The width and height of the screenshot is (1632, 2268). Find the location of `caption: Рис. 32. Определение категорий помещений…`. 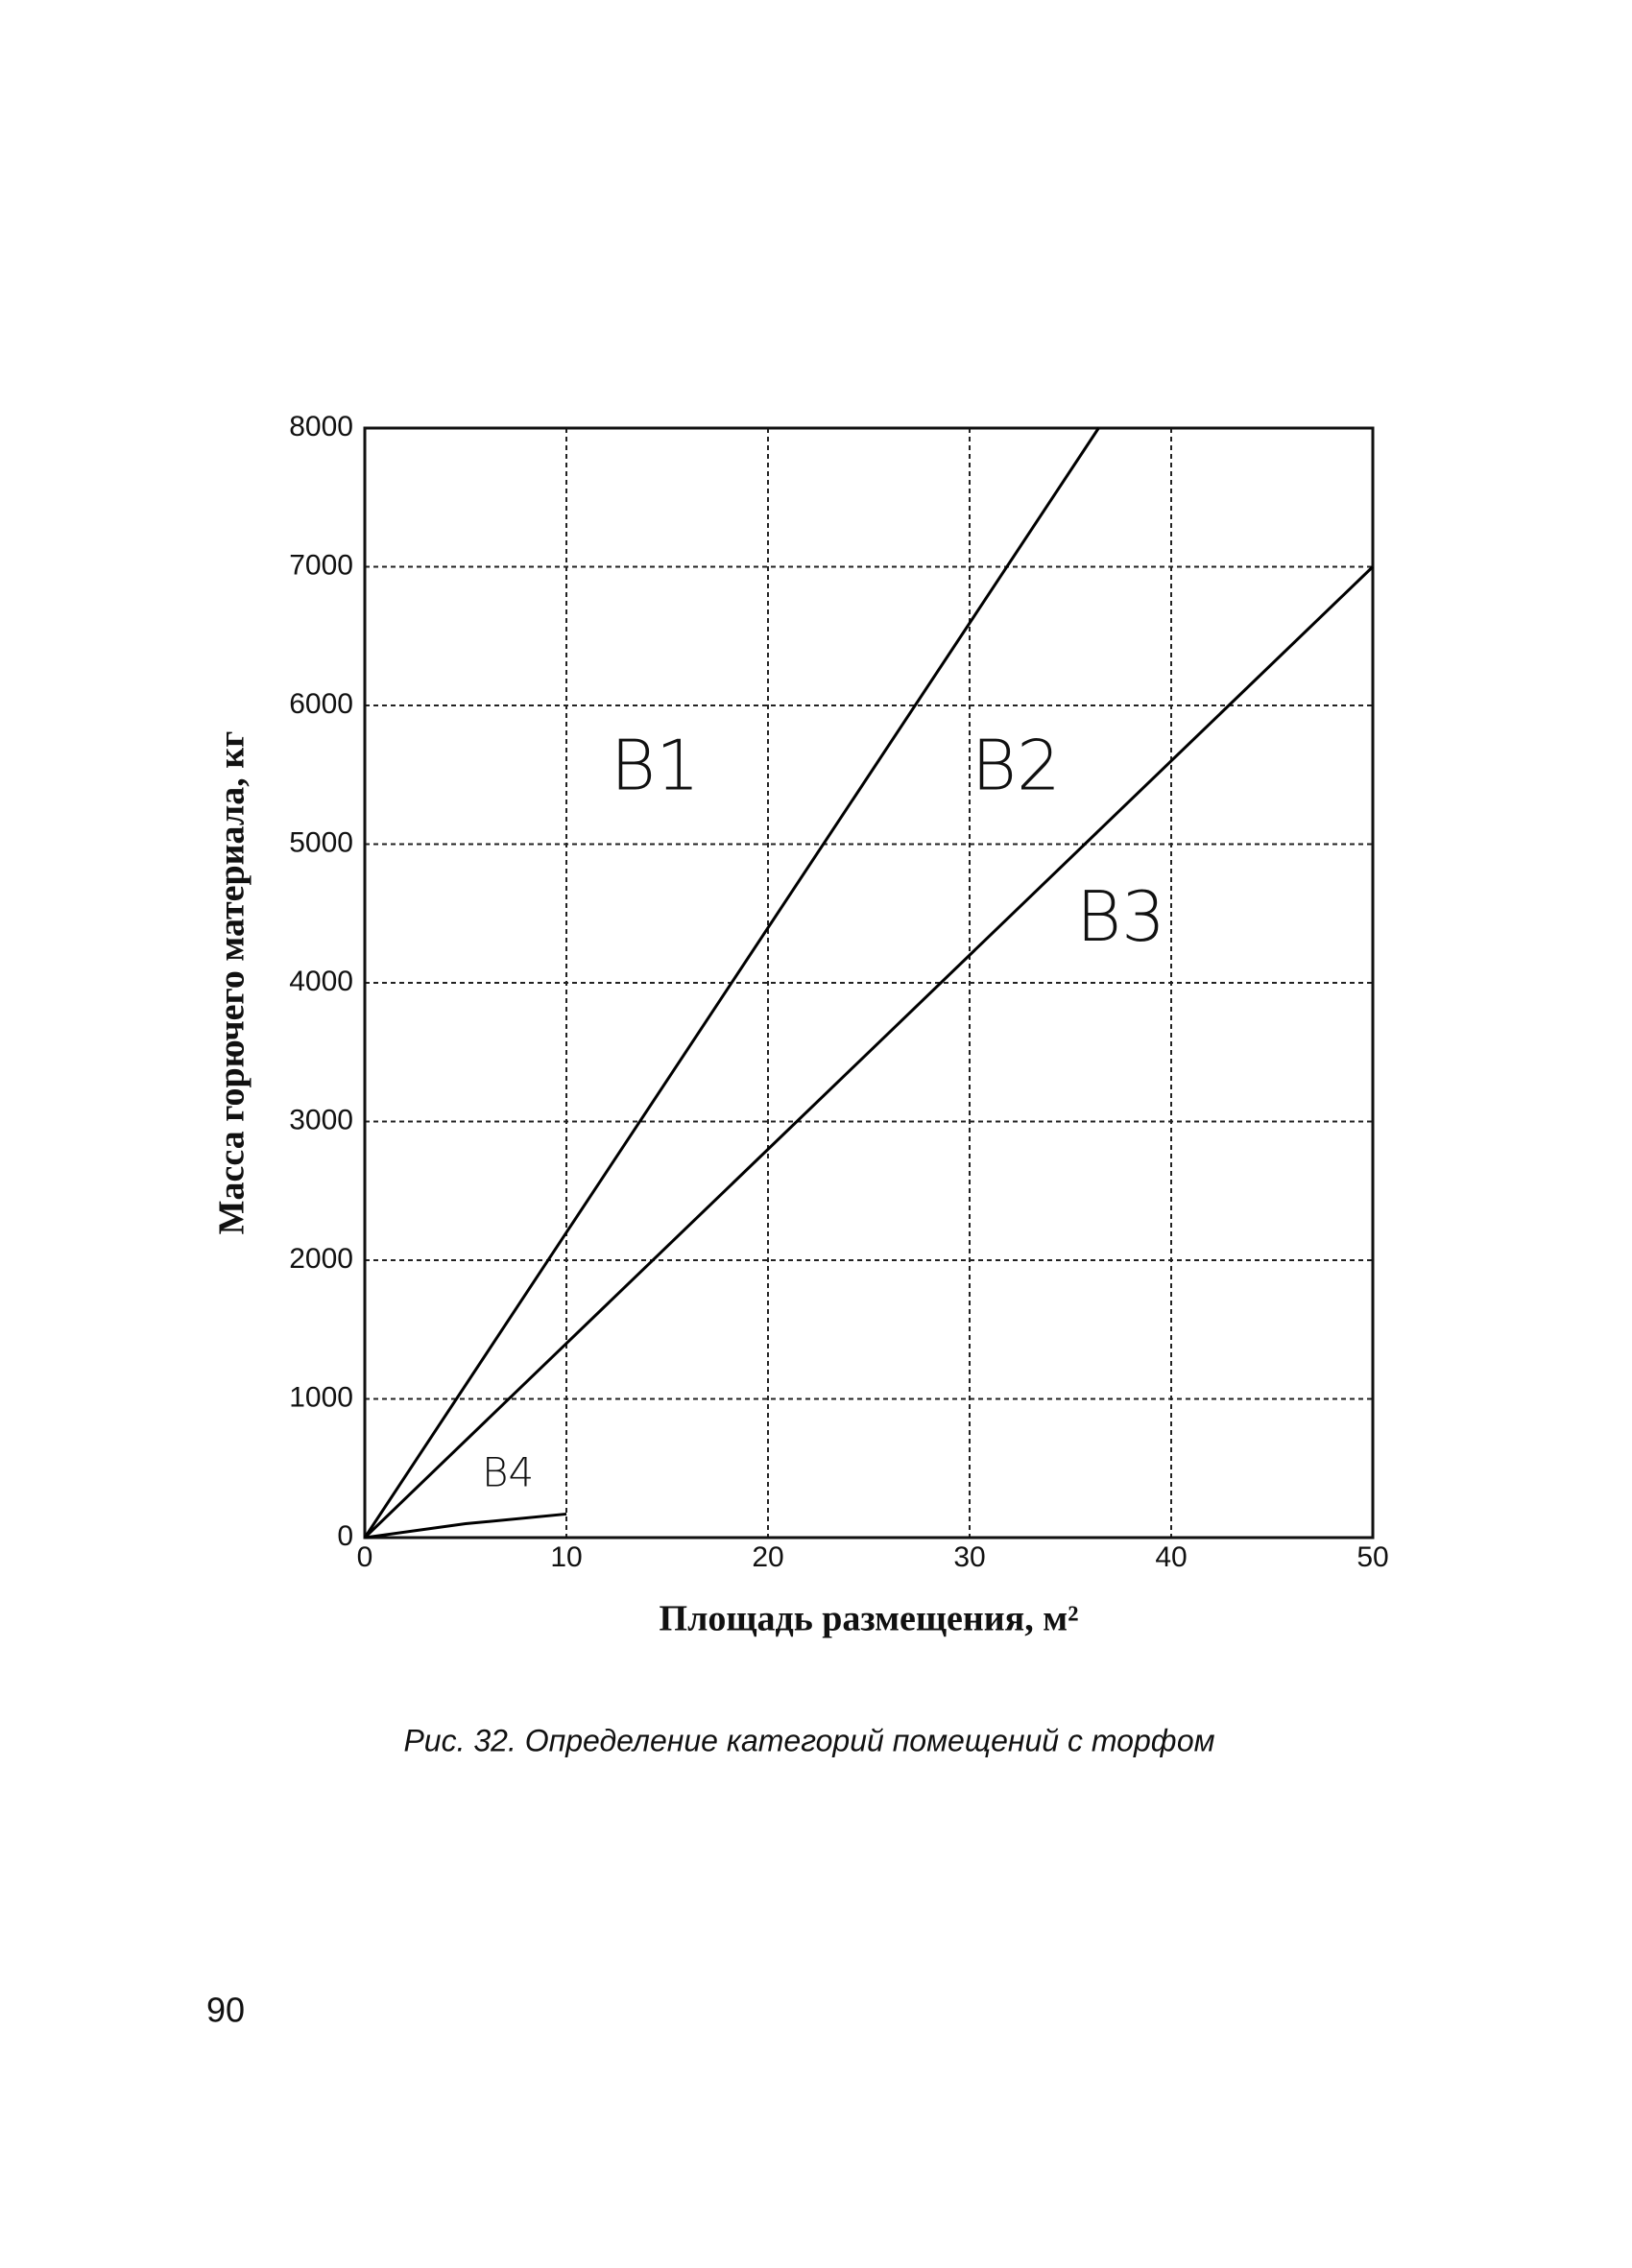

caption: Рис. 32. Определение категорий помещений… is located at coordinates (809, 1740).